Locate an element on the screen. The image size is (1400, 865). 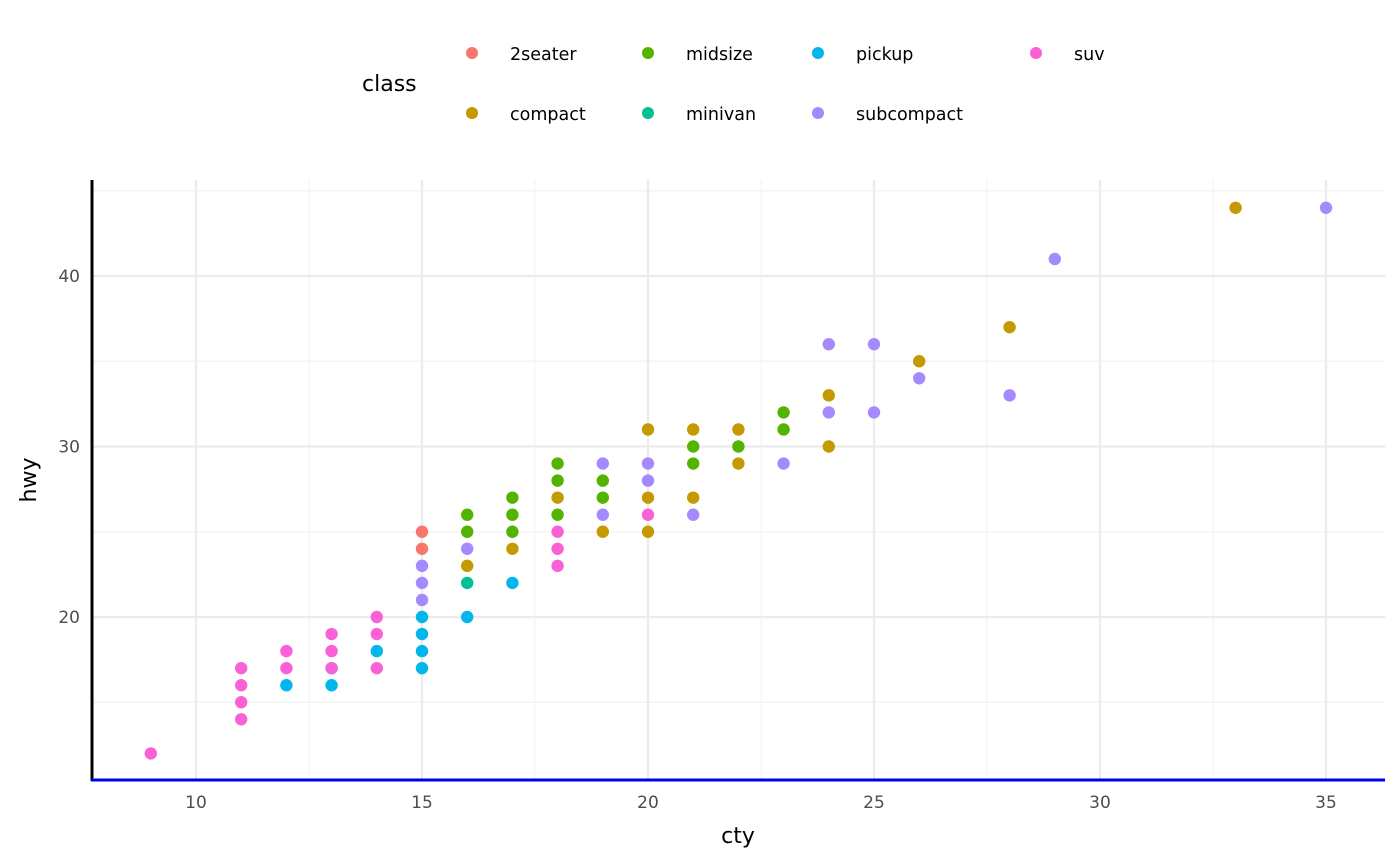
legend-item-compact: compact is located at coordinates (526, 115).